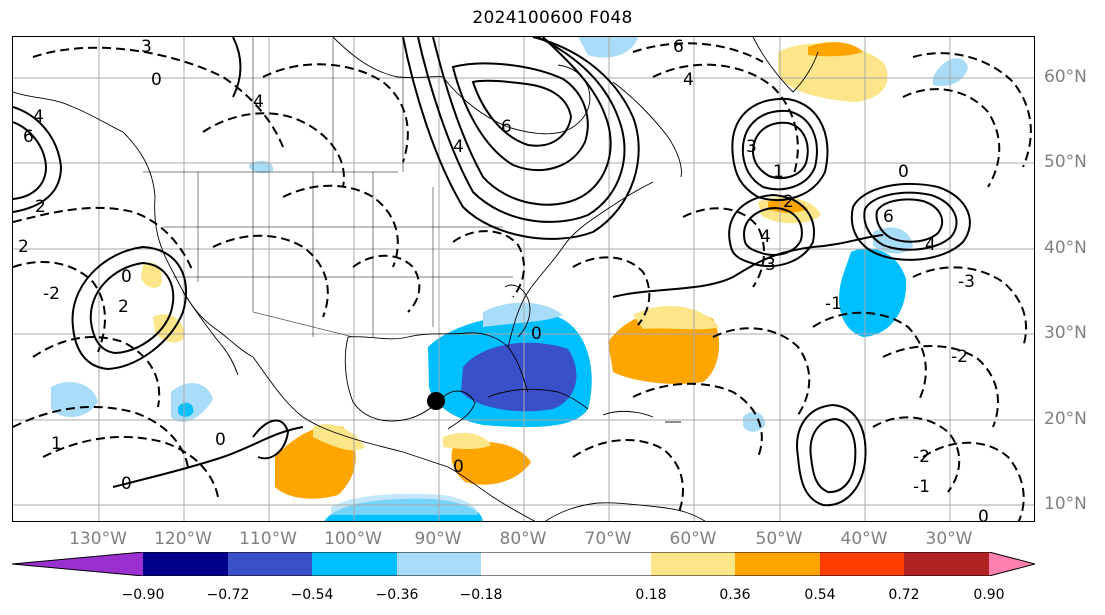 The height and width of the screenshot is (615, 1105). I want to click on carib-orange, so click(491, 463).